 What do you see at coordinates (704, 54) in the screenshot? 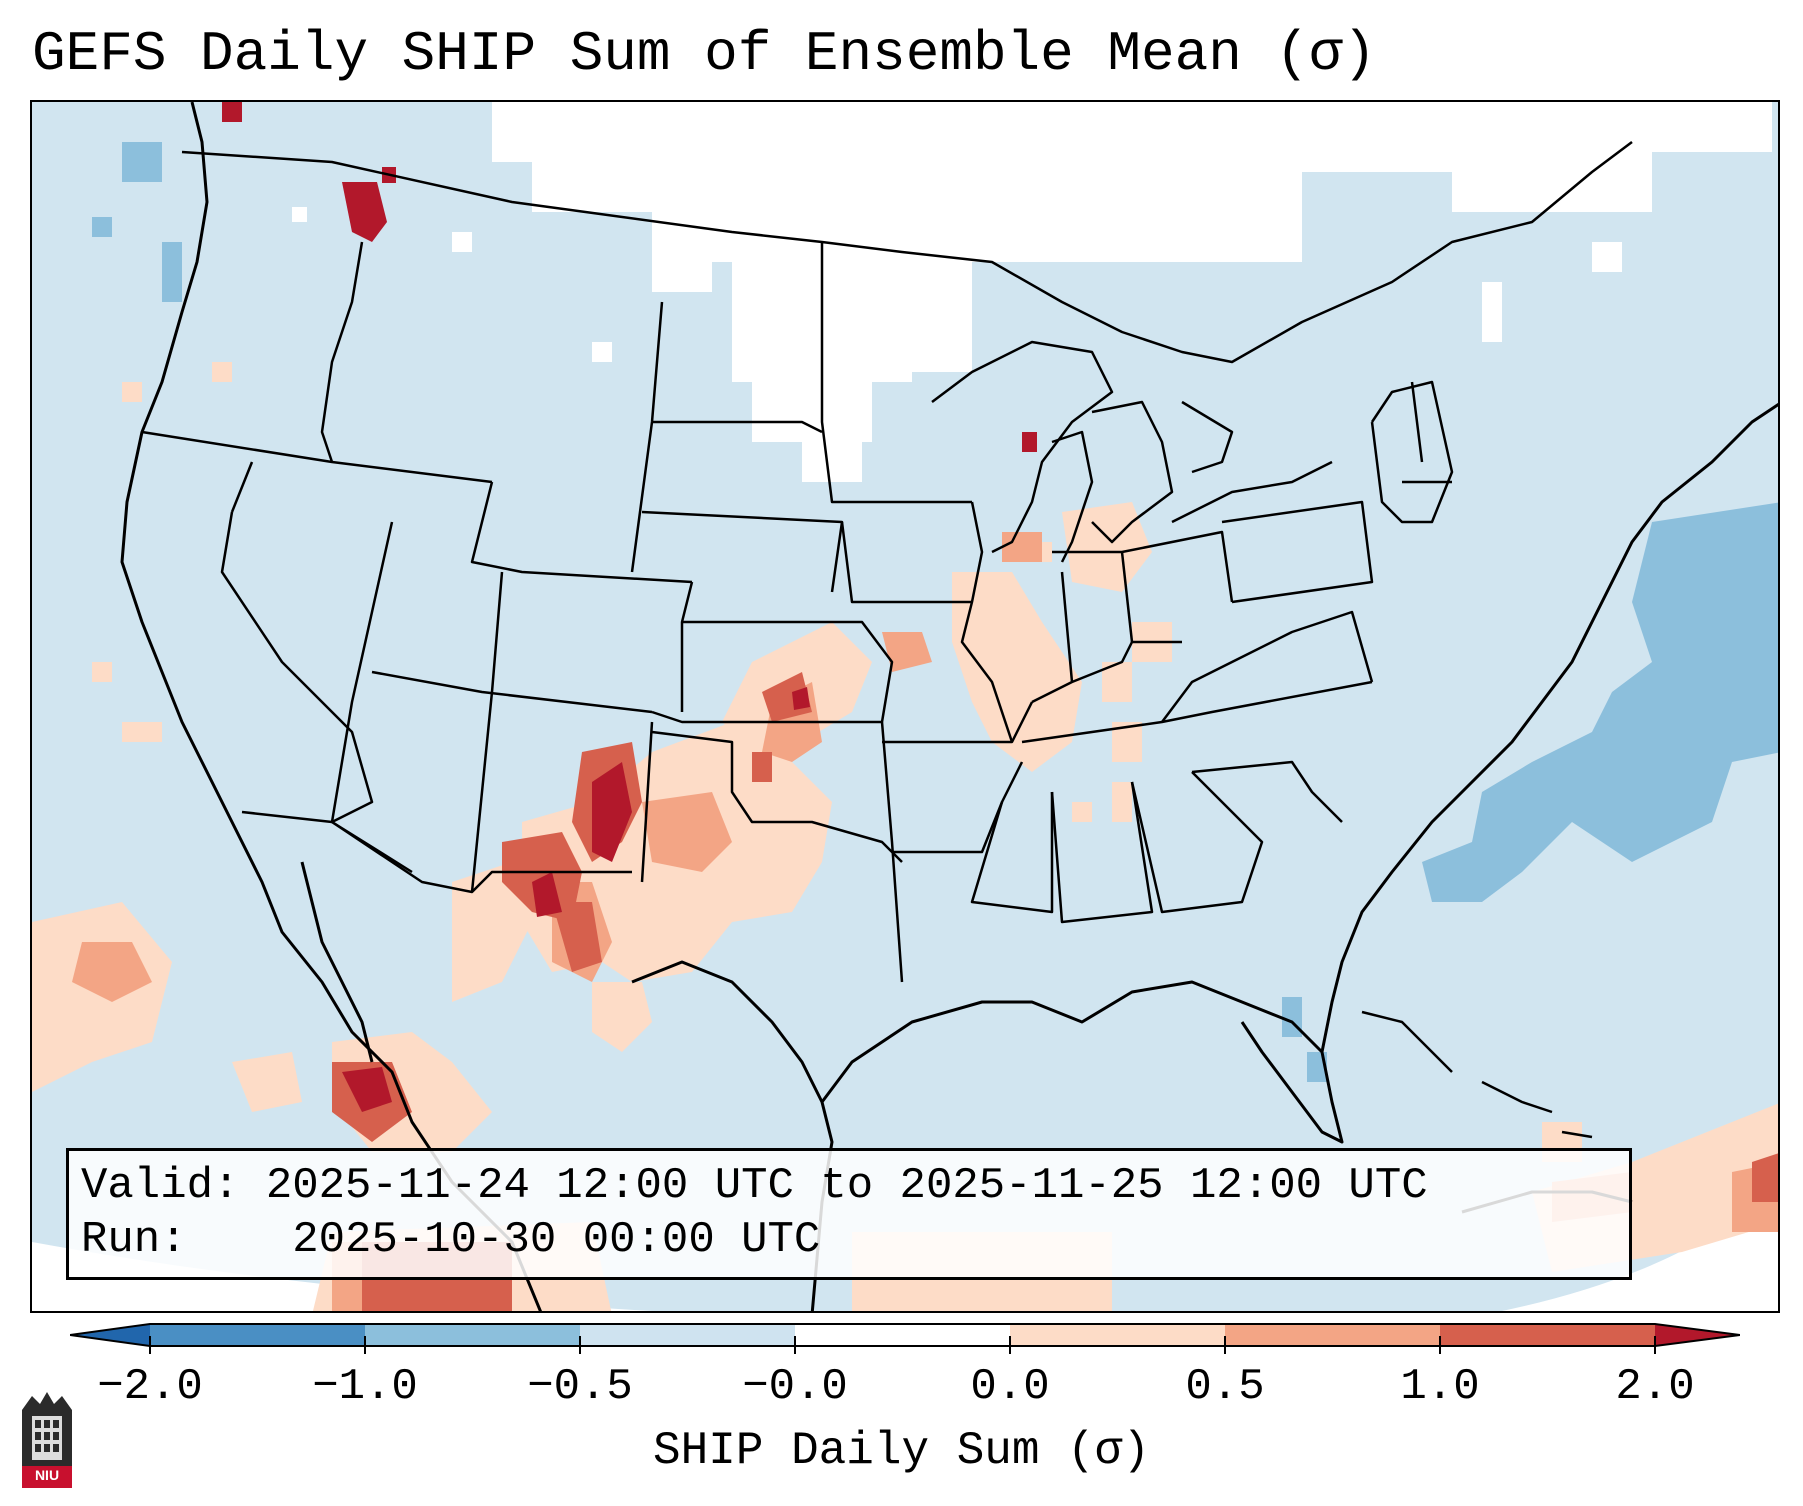
I see `chart-title: GEFS Daily SHIP Sum of Ensemble Mean (σ)` at bounding box center [704, 54].